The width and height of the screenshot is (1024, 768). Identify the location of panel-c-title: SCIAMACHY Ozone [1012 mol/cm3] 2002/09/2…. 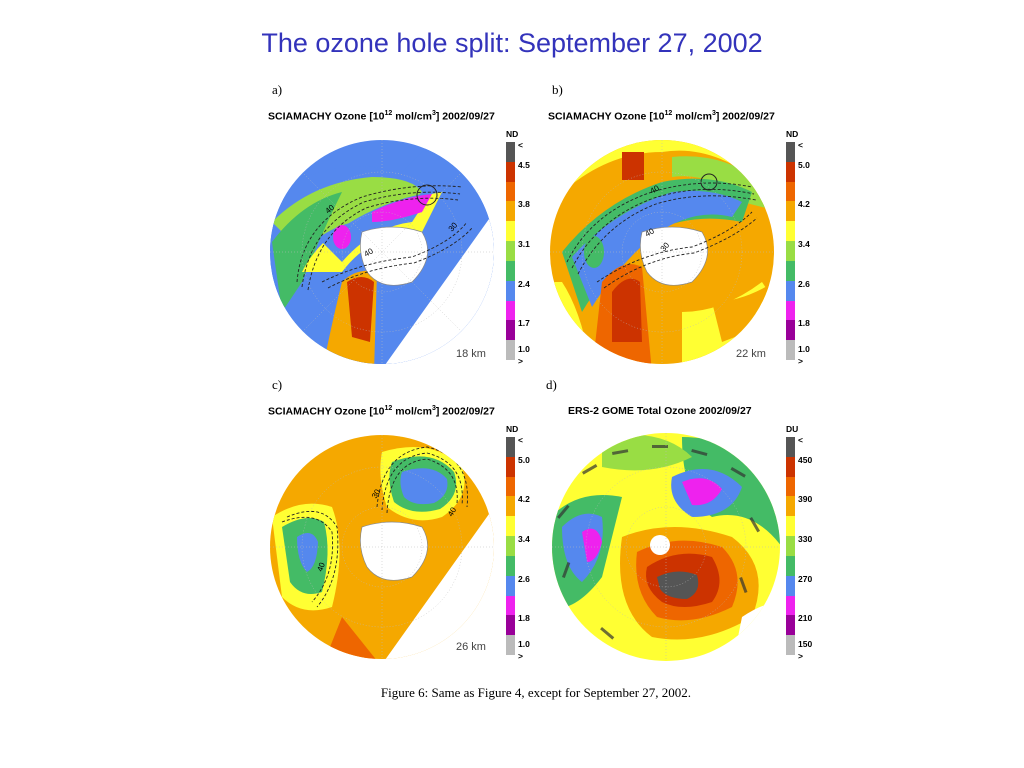
(381, 411).